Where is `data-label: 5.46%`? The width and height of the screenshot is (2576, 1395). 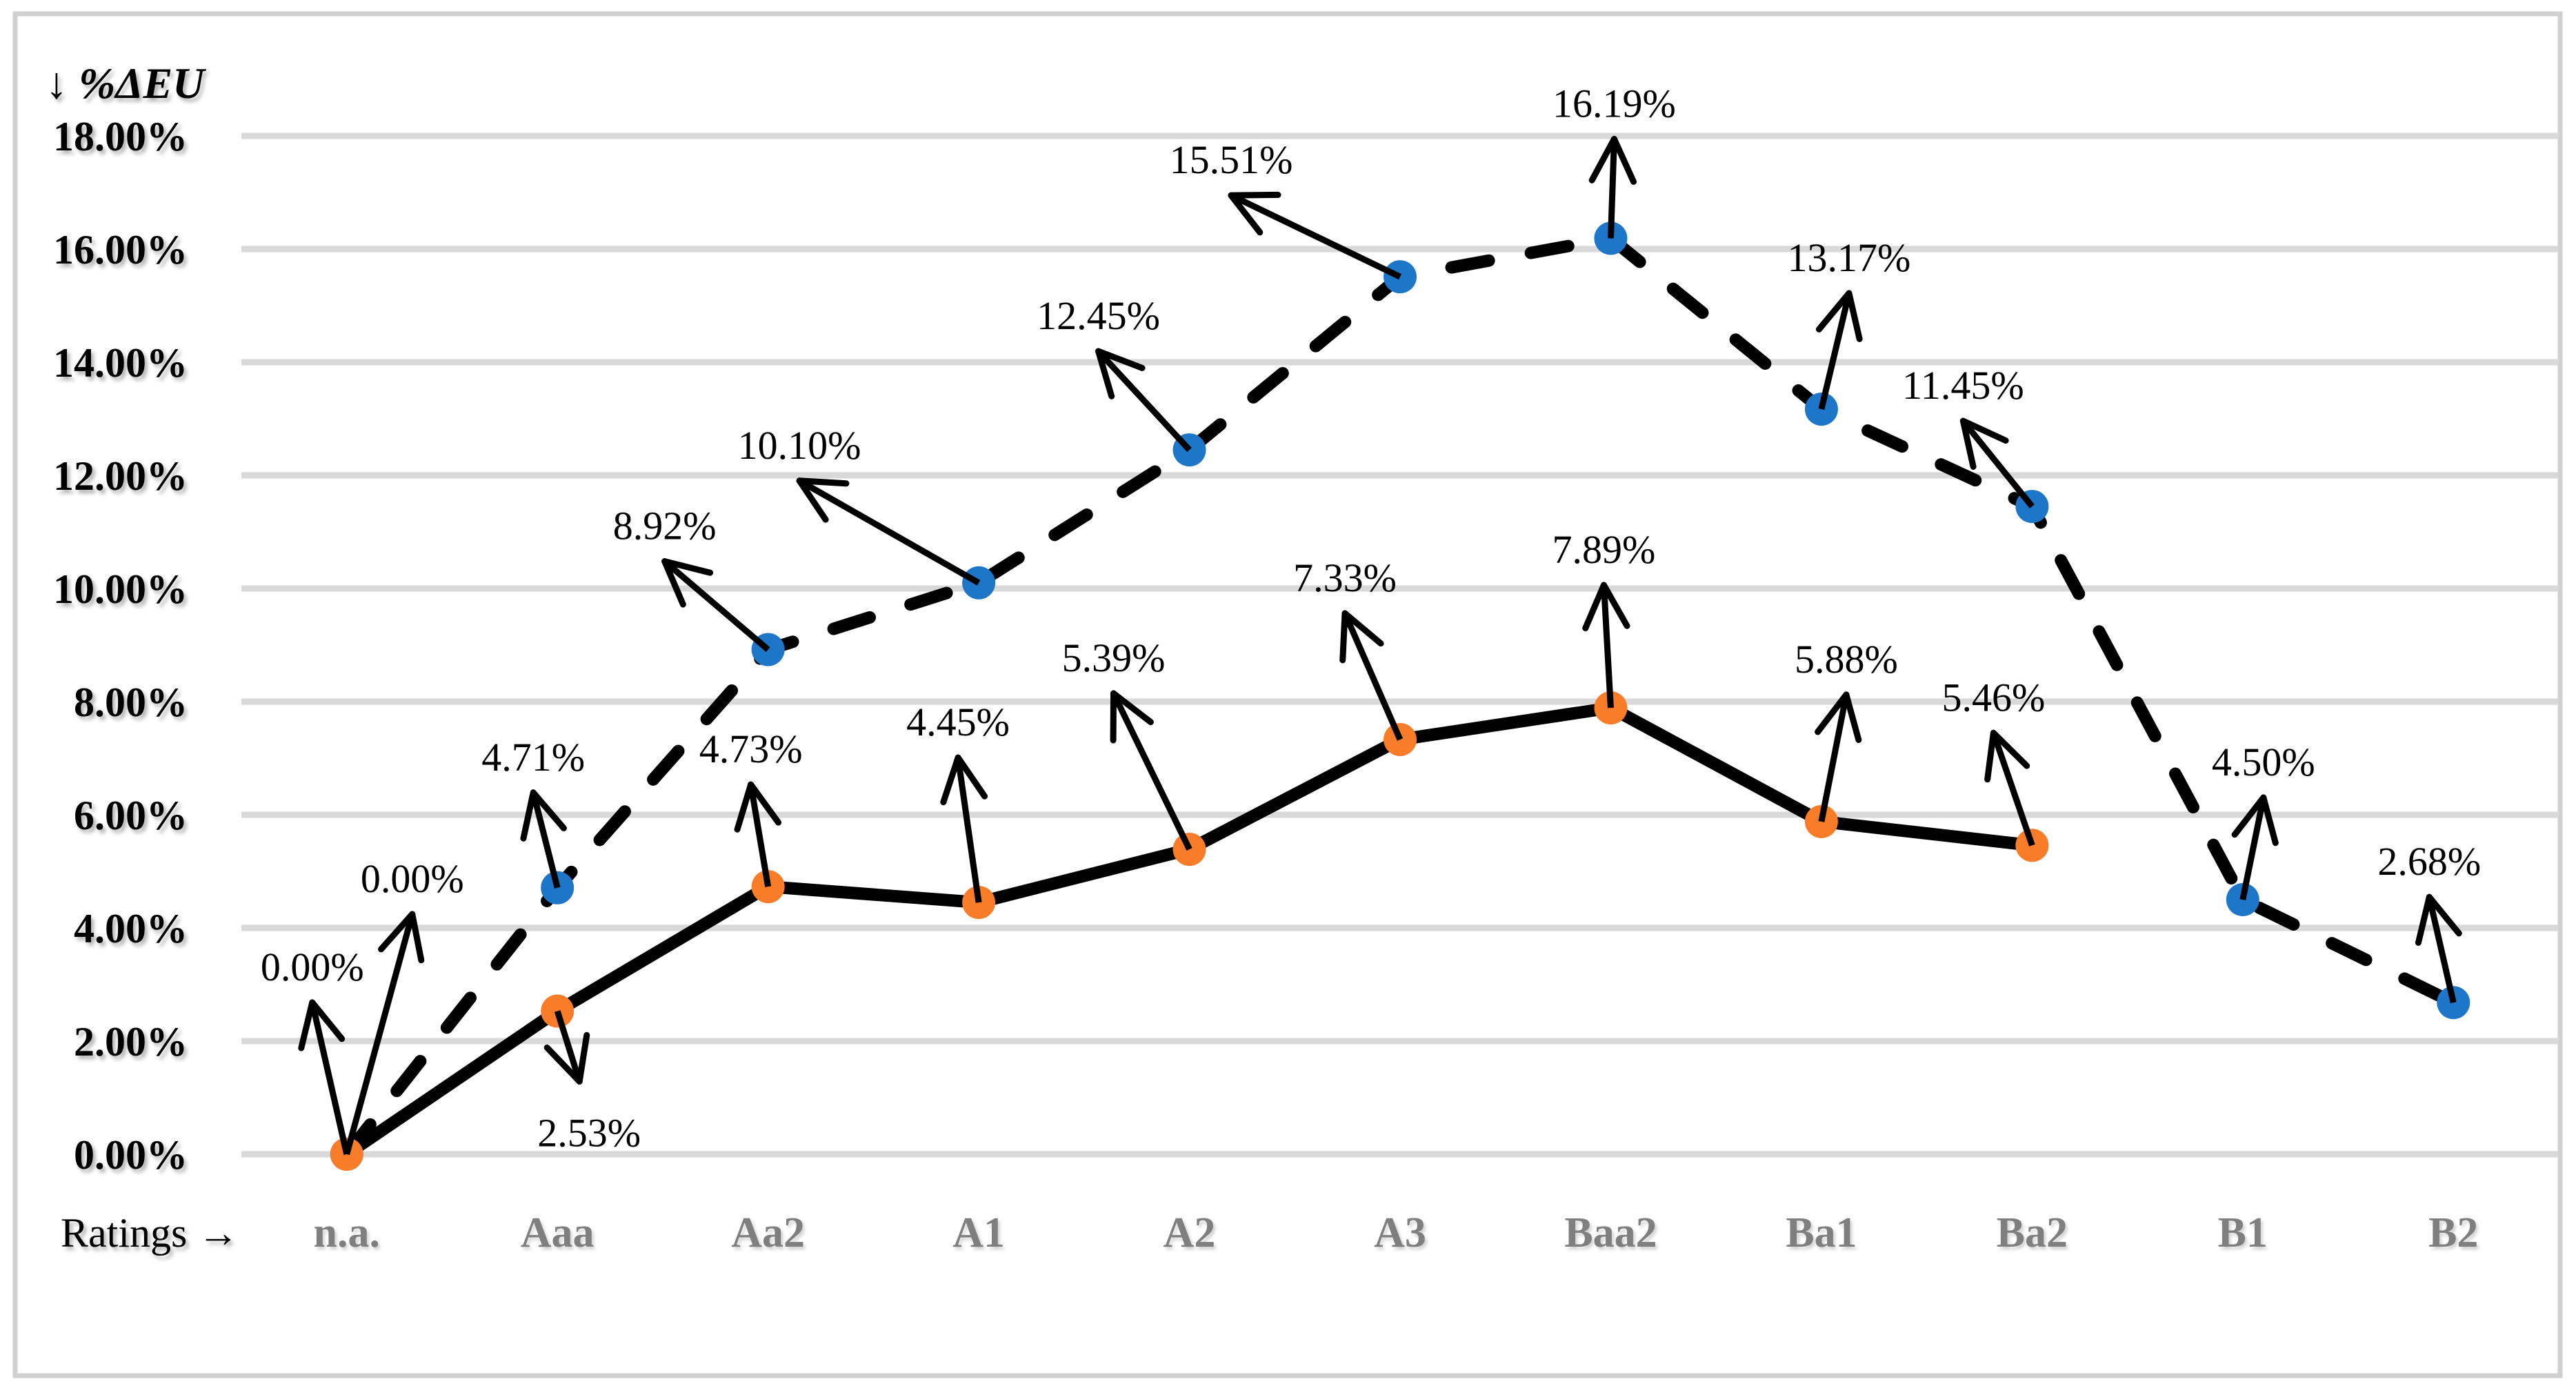 data-label: 5.46% is located at coordinates (1993, 697).